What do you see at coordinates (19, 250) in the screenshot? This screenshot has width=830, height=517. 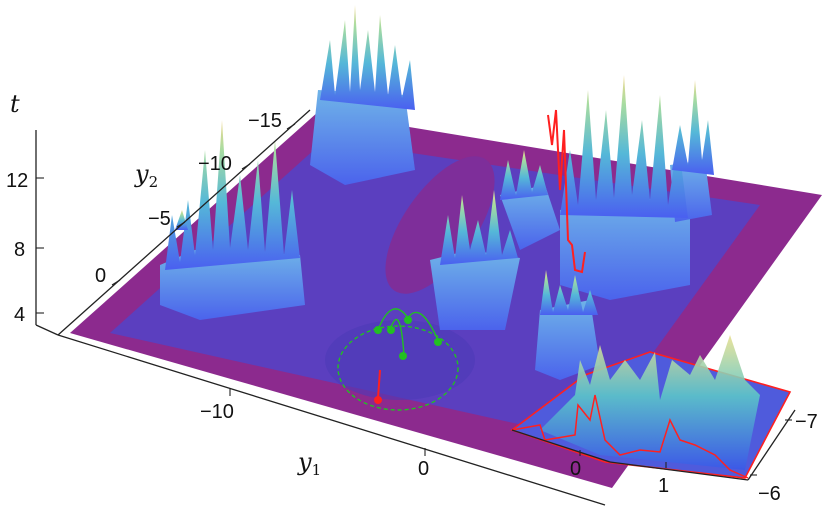 I see `t-tick-8: 8` at bounding box center [19, 250].